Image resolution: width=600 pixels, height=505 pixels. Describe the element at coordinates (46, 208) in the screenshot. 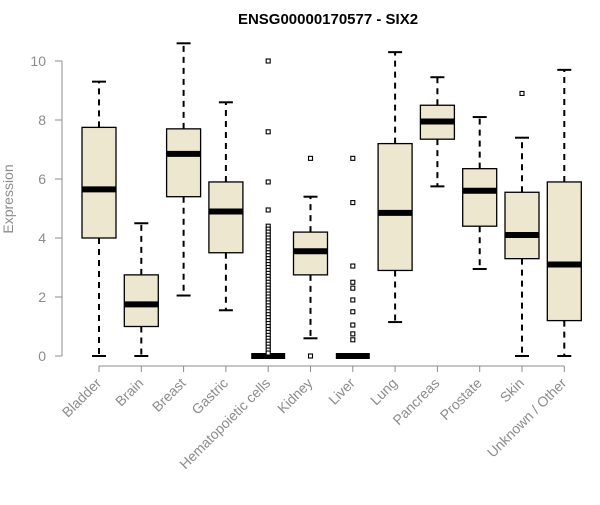

I see `y-axis: 0 2 4 6 8 10` at that location.